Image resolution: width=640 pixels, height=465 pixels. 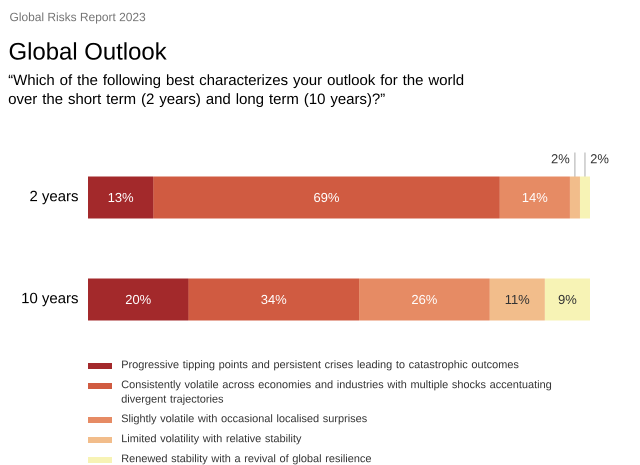 I want to click on data-label: 9%, so click(x=567, y=299).